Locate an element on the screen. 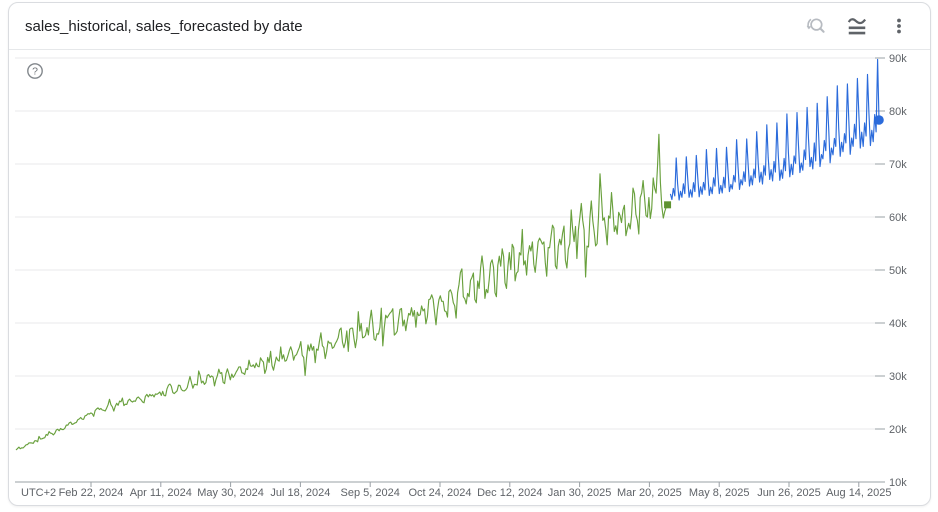 This screenshot has width=938, height=512. reset-zoom-icon is located at coordinates (815, 25).